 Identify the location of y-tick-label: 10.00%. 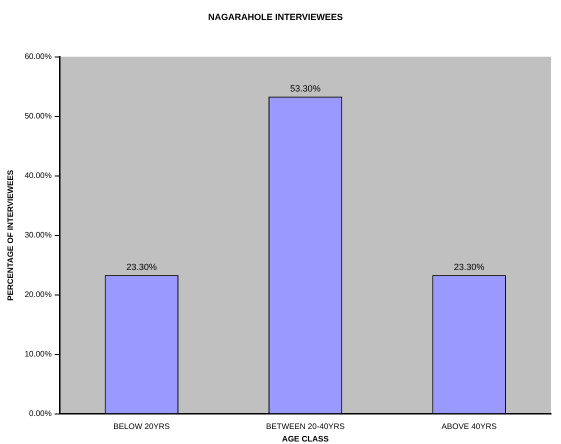
(38, 354).